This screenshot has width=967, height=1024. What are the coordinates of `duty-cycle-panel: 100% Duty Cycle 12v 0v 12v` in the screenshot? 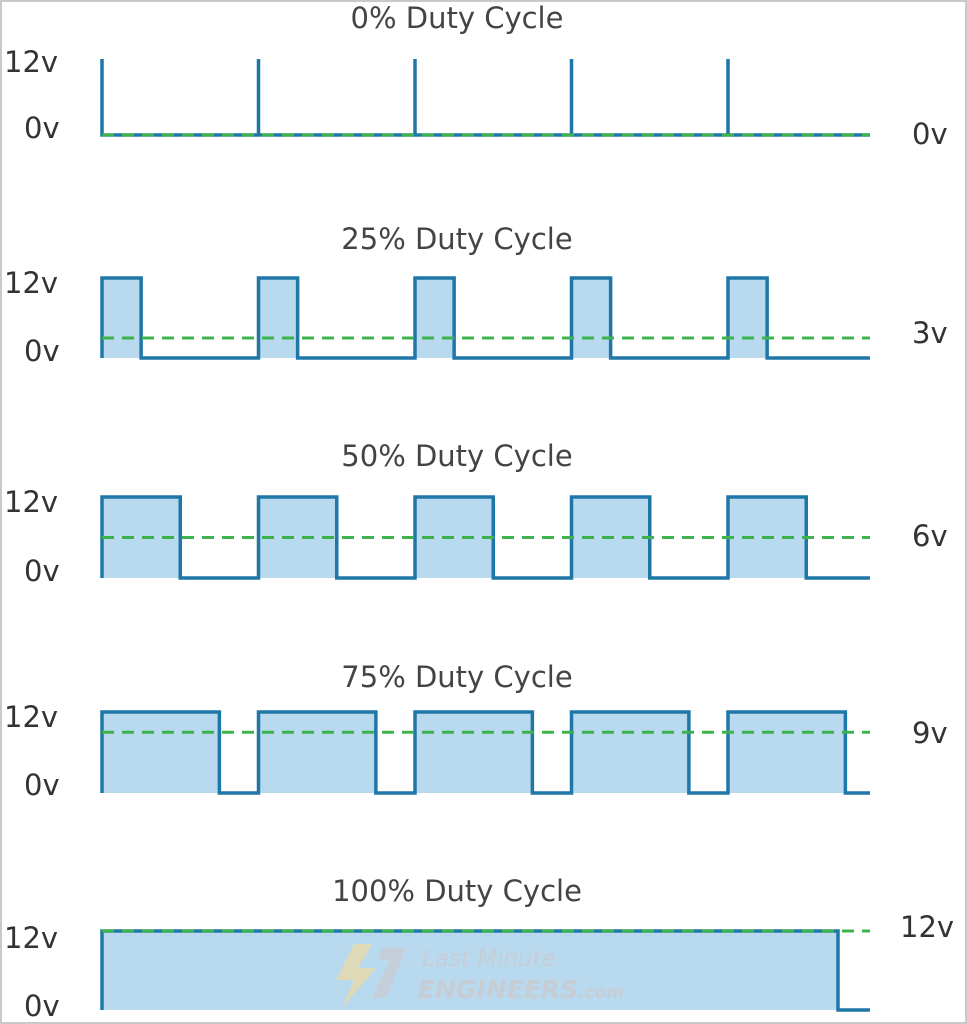 It's located at (479, 948).